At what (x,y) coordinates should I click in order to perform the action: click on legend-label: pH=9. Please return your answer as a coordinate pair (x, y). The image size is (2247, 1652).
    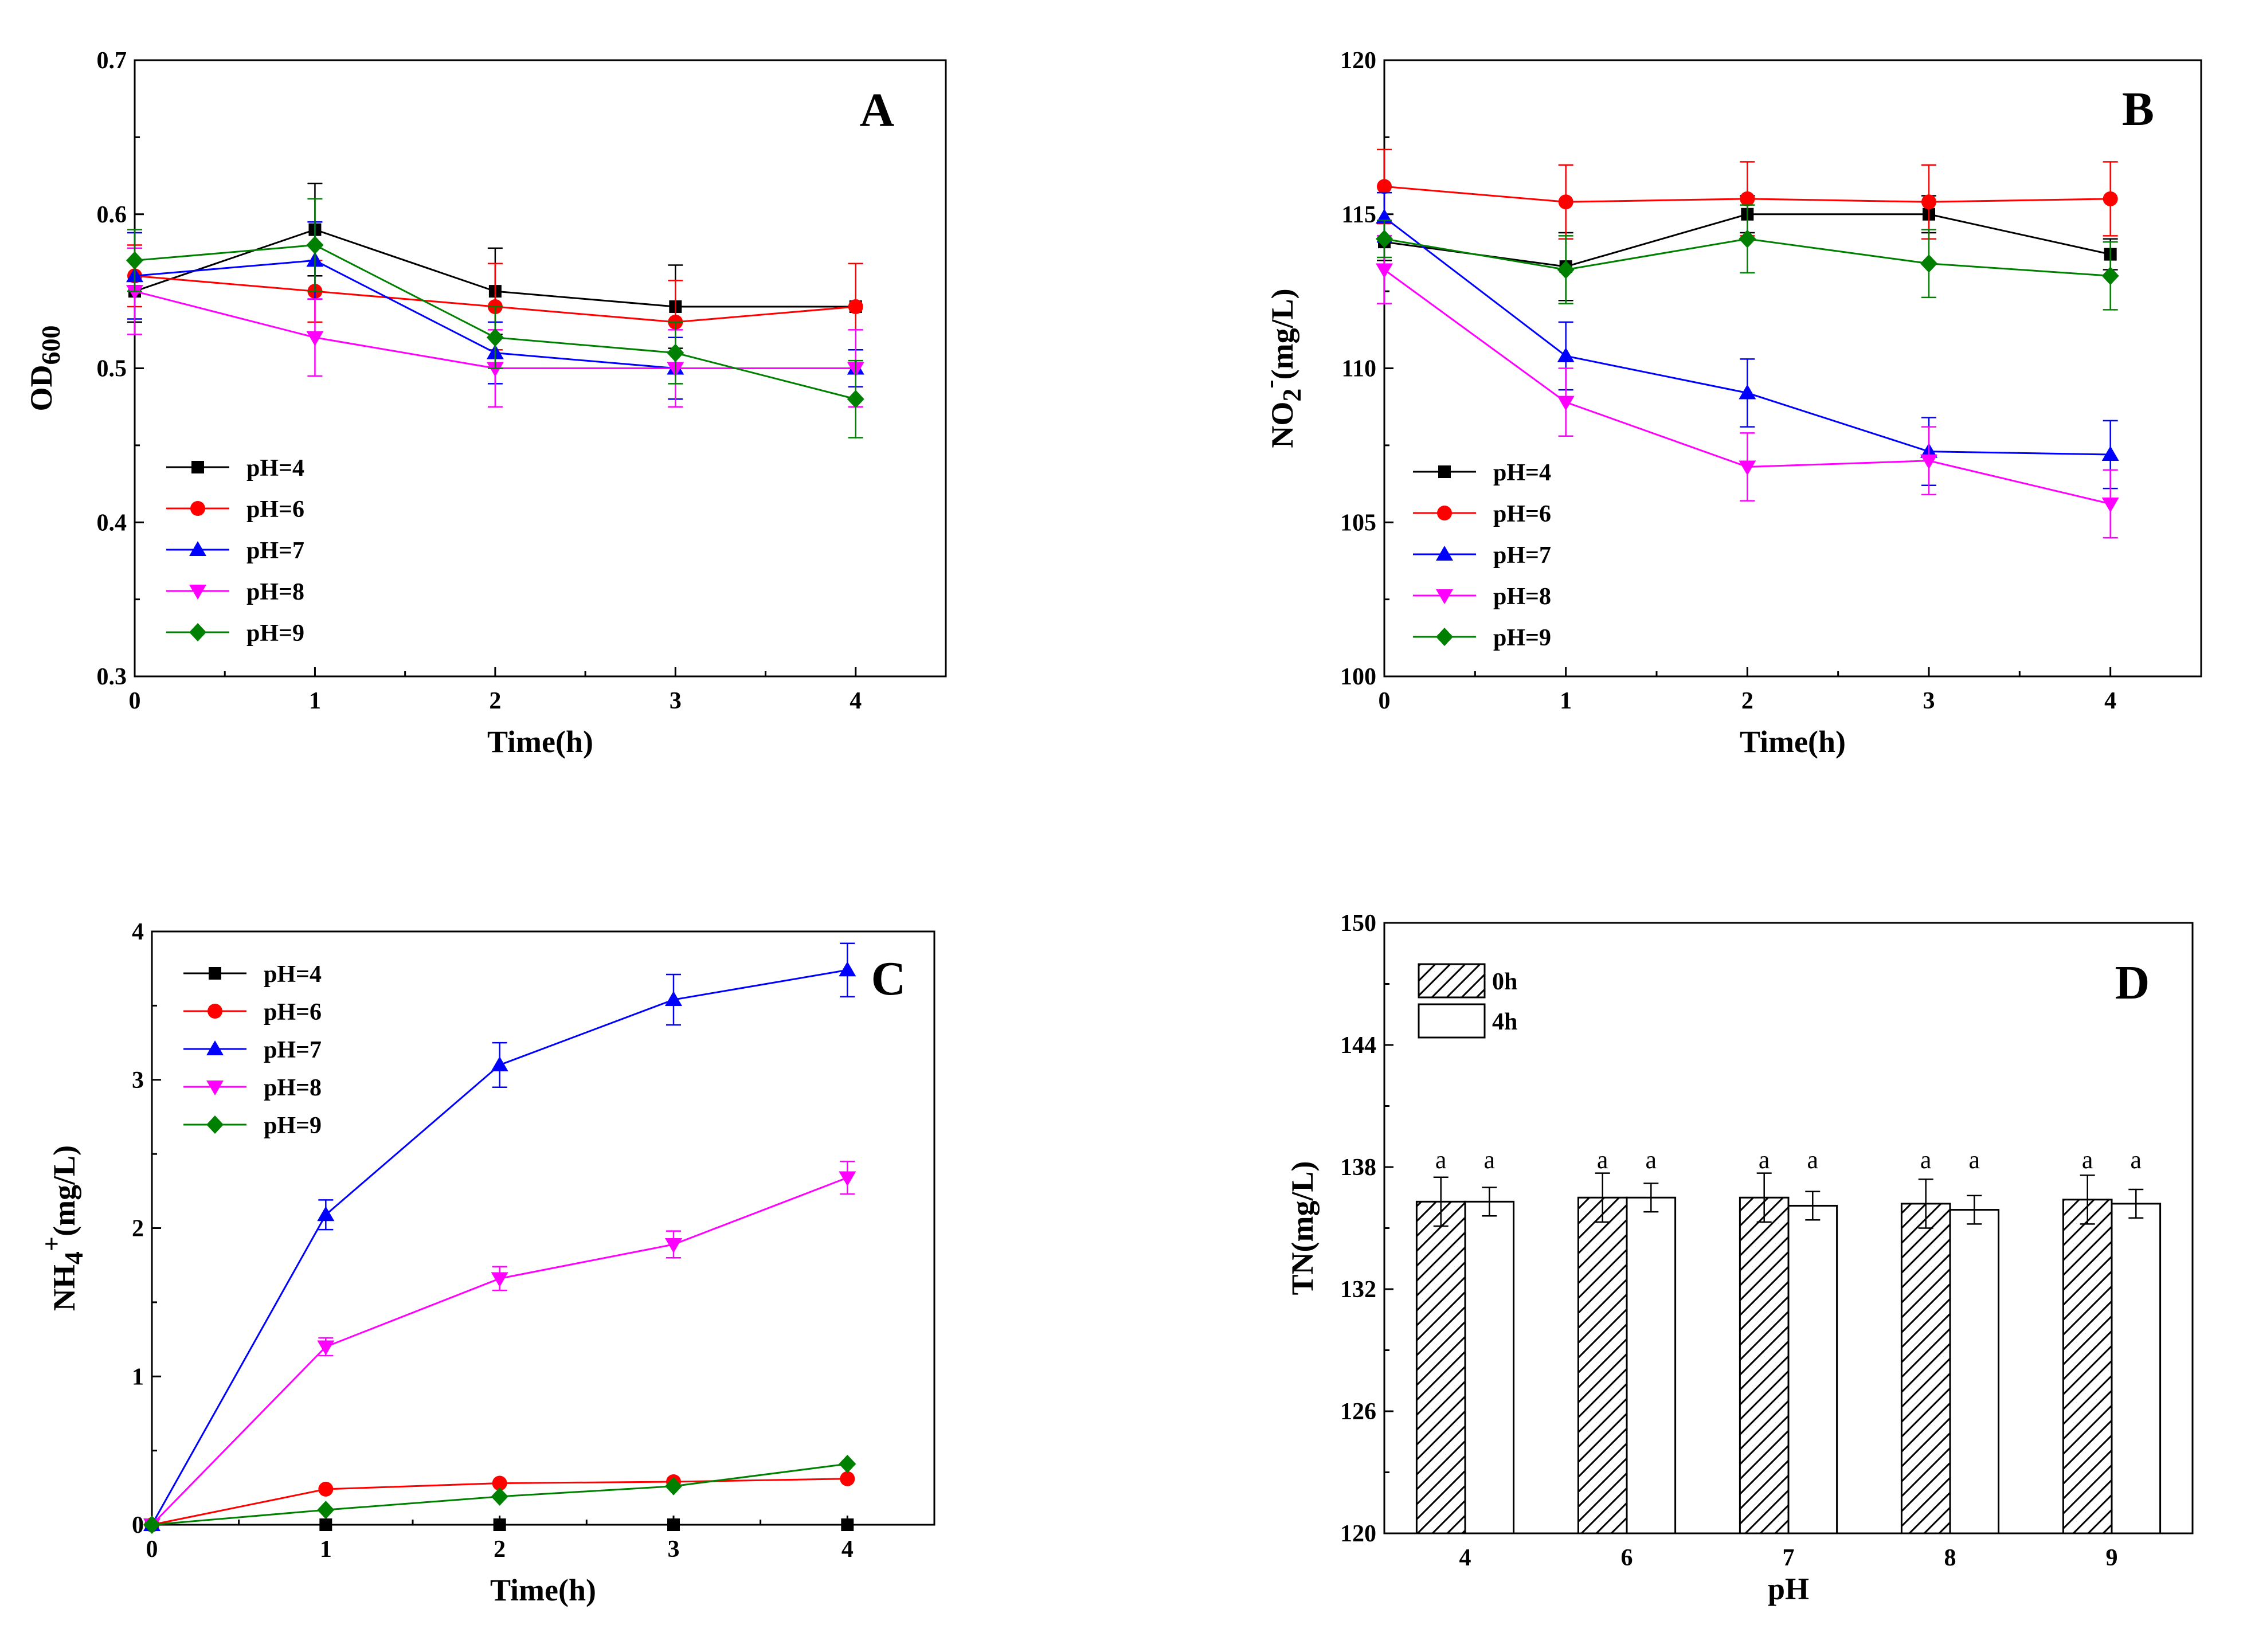
    Looking at the image, I should click on (275, 633).